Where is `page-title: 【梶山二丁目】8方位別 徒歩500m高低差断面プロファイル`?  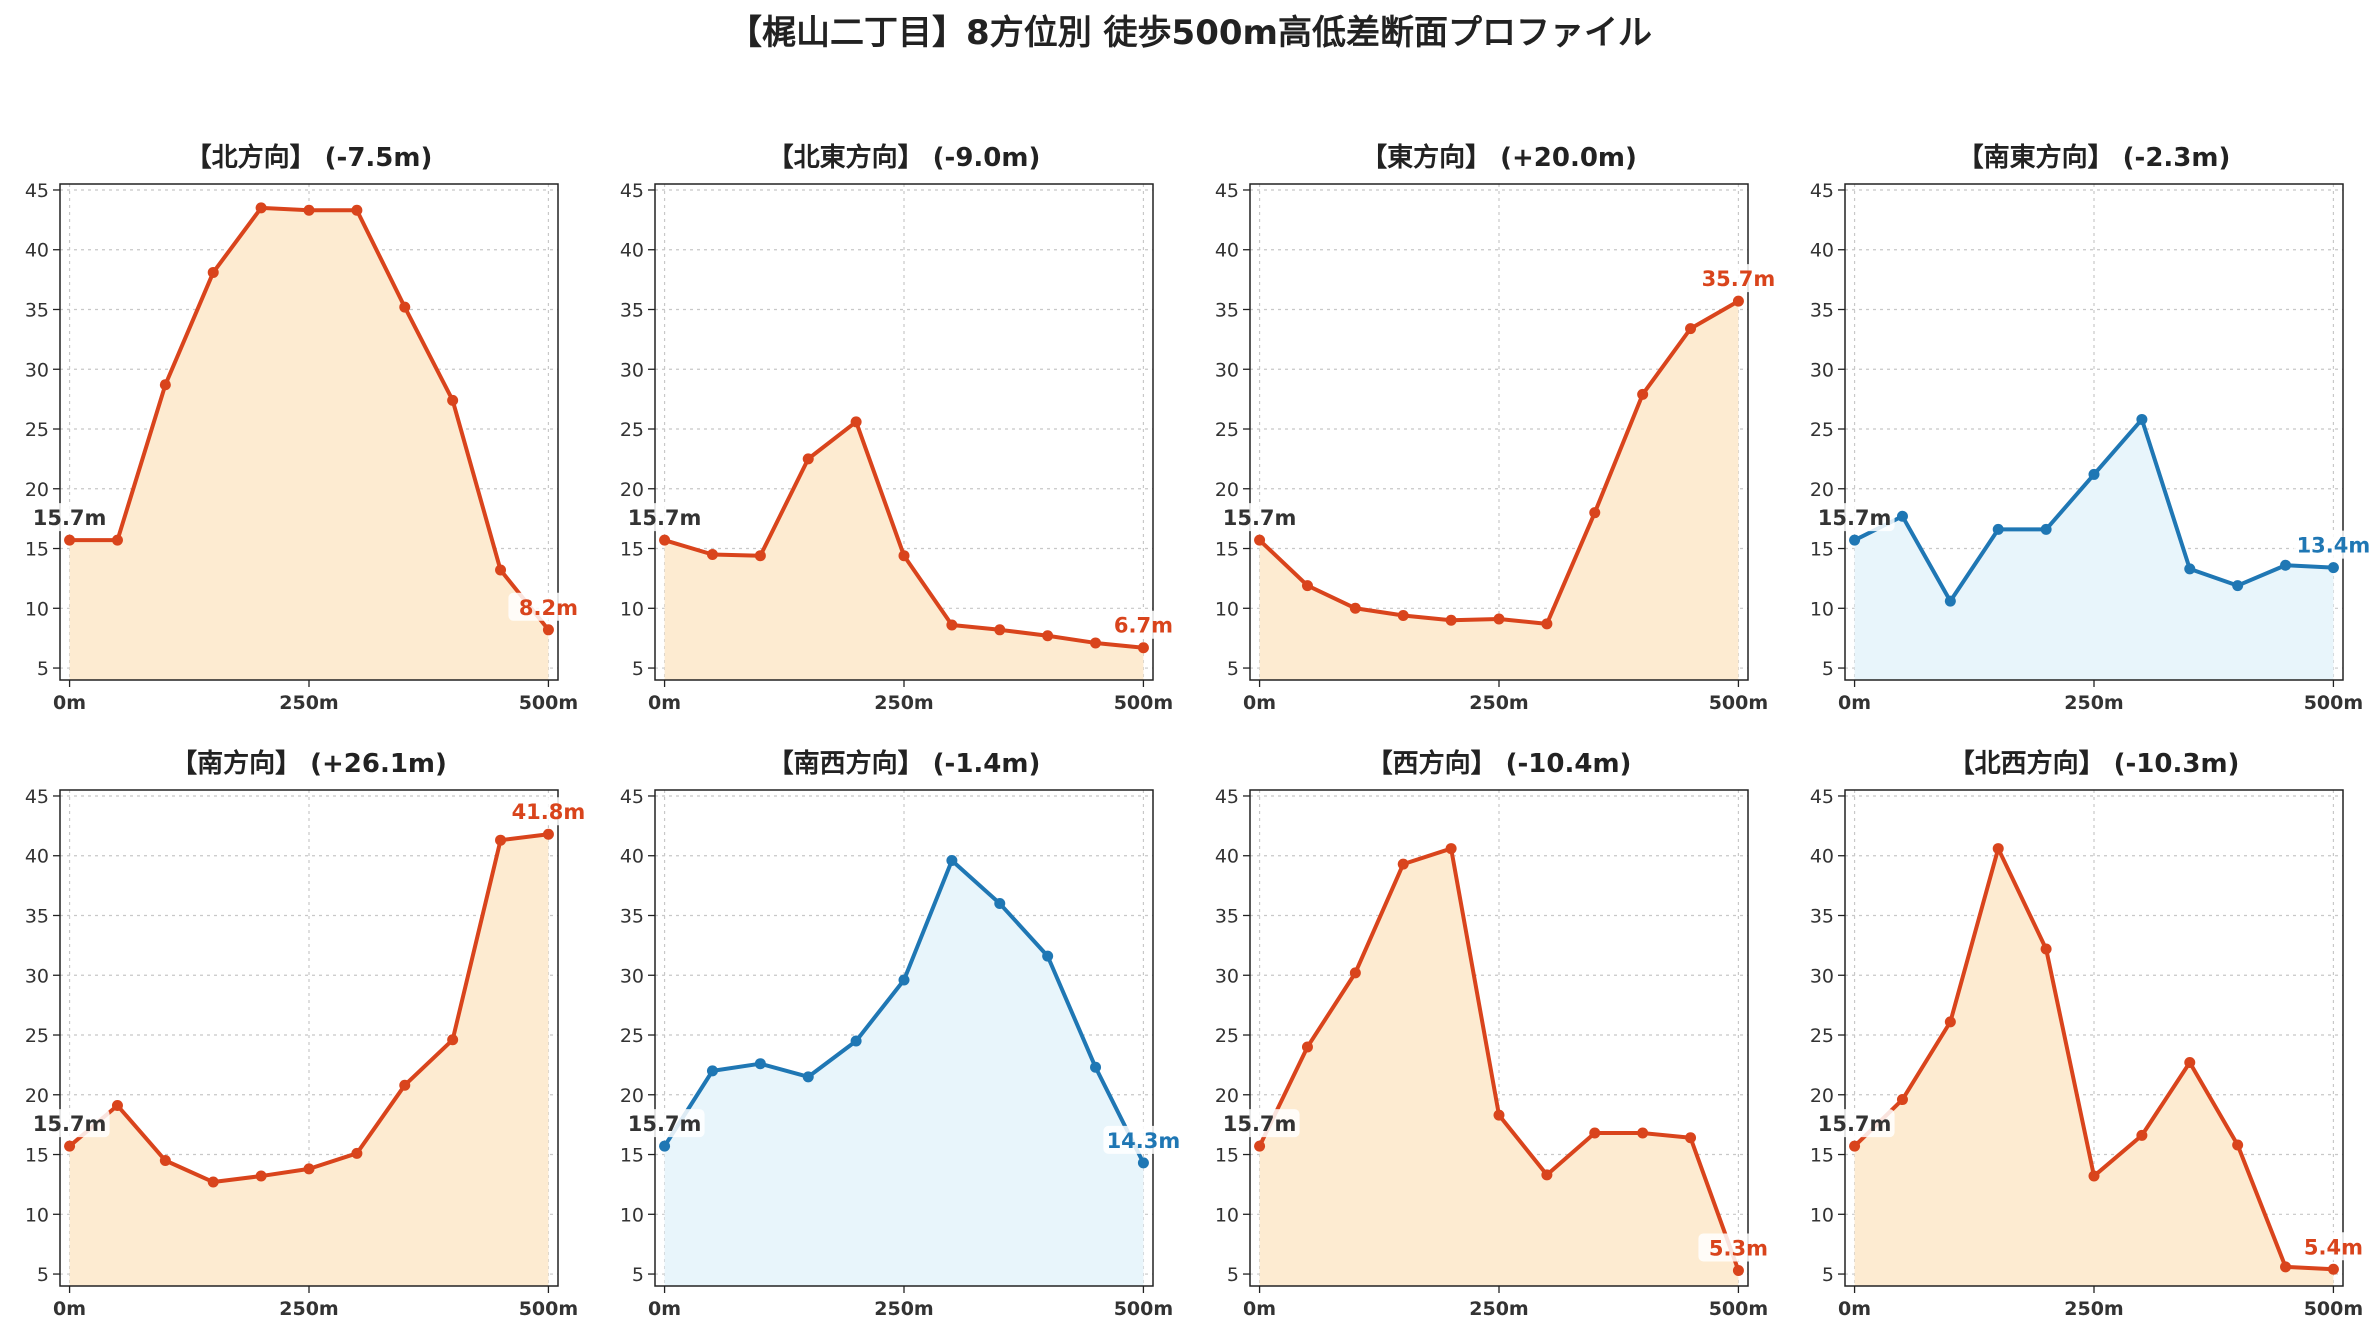
page-title: 【梶山二丁目】8方位別 徒歩500m高低差断面プロファイル is located at coordinates (1190, 33).